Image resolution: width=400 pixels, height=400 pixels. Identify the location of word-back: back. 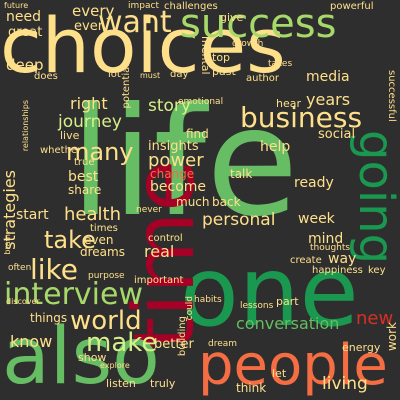
(226, 202).